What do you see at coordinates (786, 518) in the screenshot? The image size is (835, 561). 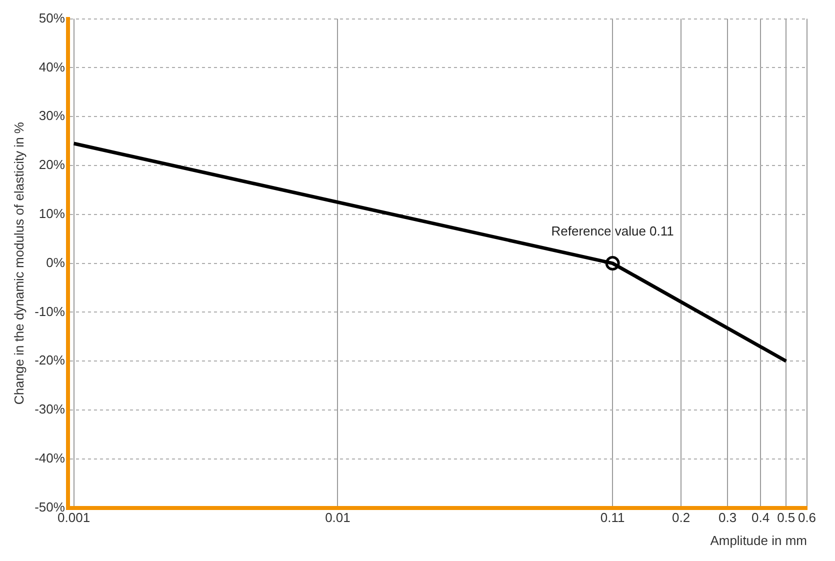 I see `x-tick-label: 0.5` at bounding box center [786, 518].